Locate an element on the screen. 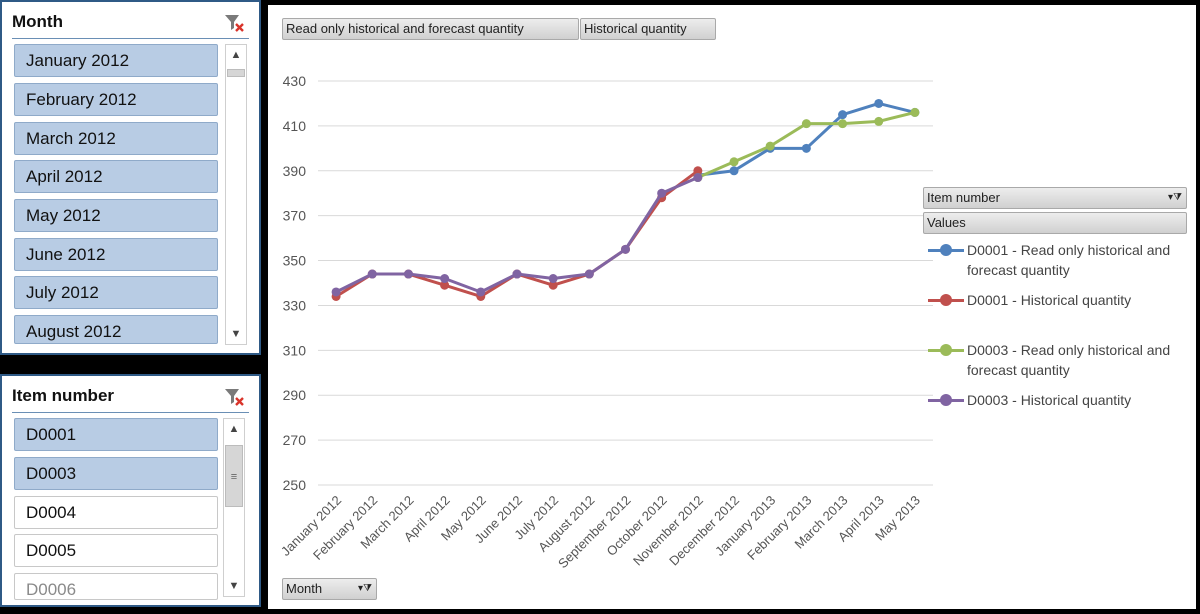 The width and height of the screenshot is (1200, 614). axis-field-label: Month is located at coordinates (304, 588).